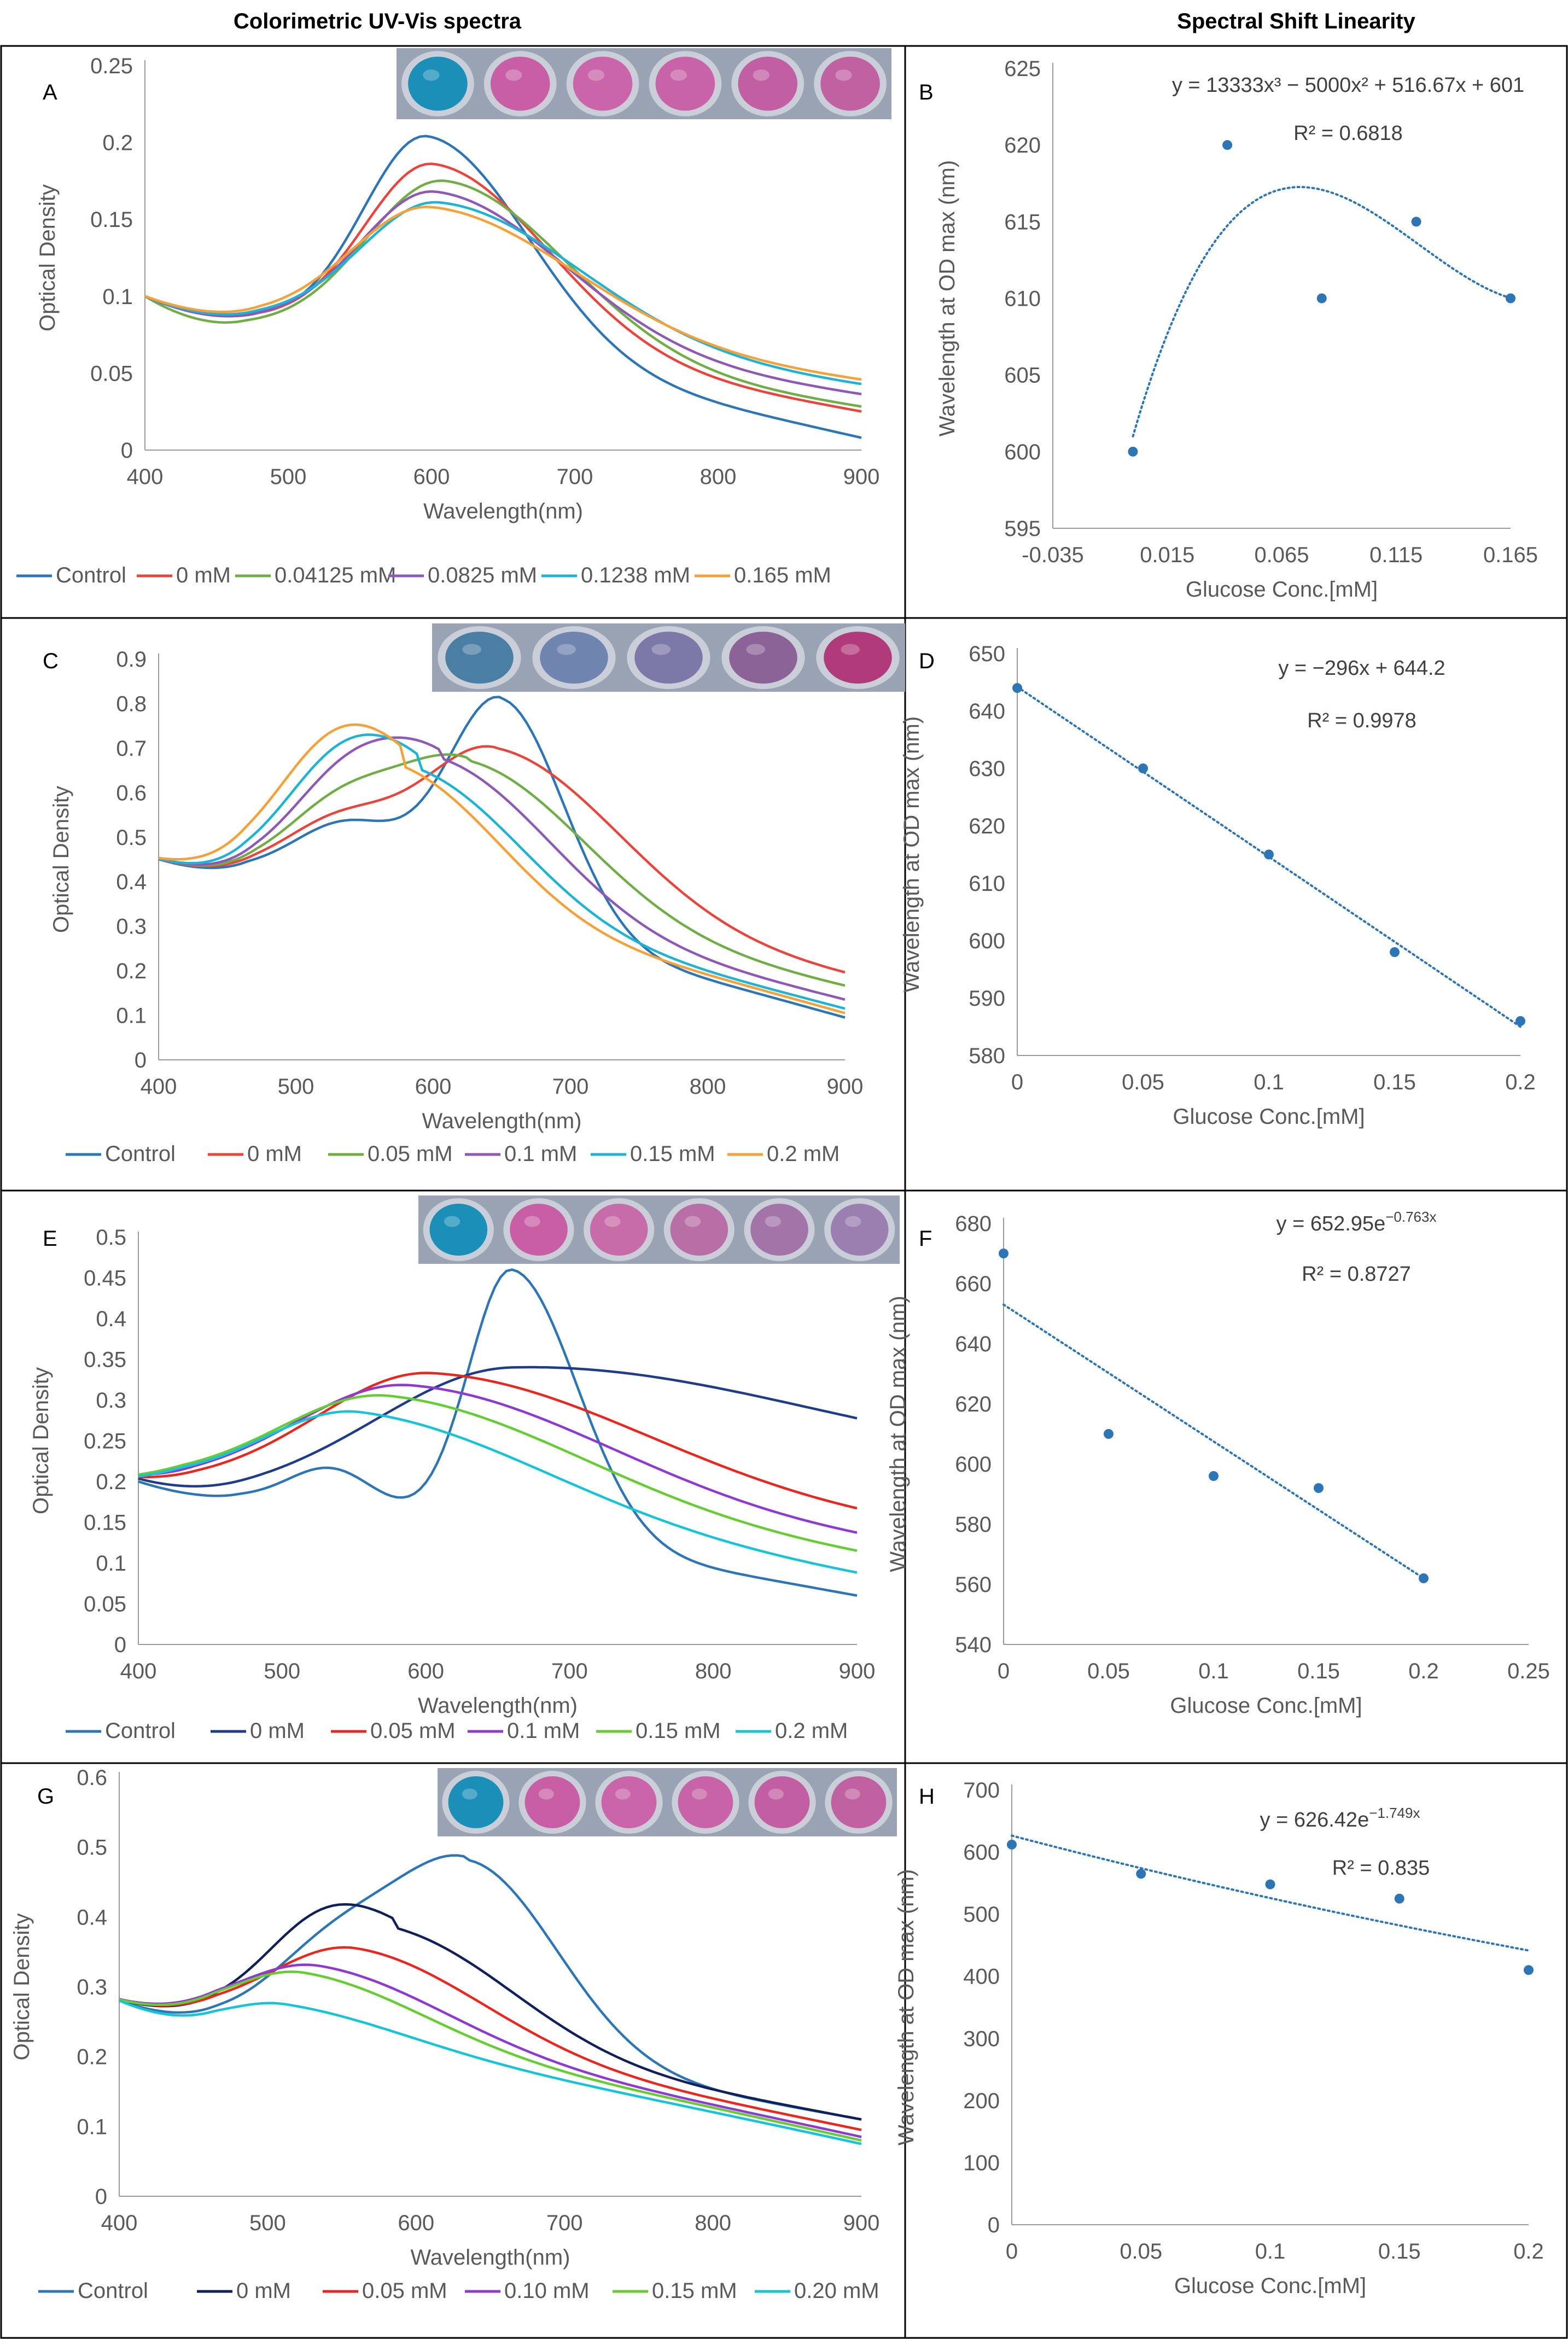 The height and width of the screenshot is (2339, 1568). What do you see at coordinates (203, 575) in the screenshot?
I see `legend-label: 0 mM` at bounding box center [203, 575].